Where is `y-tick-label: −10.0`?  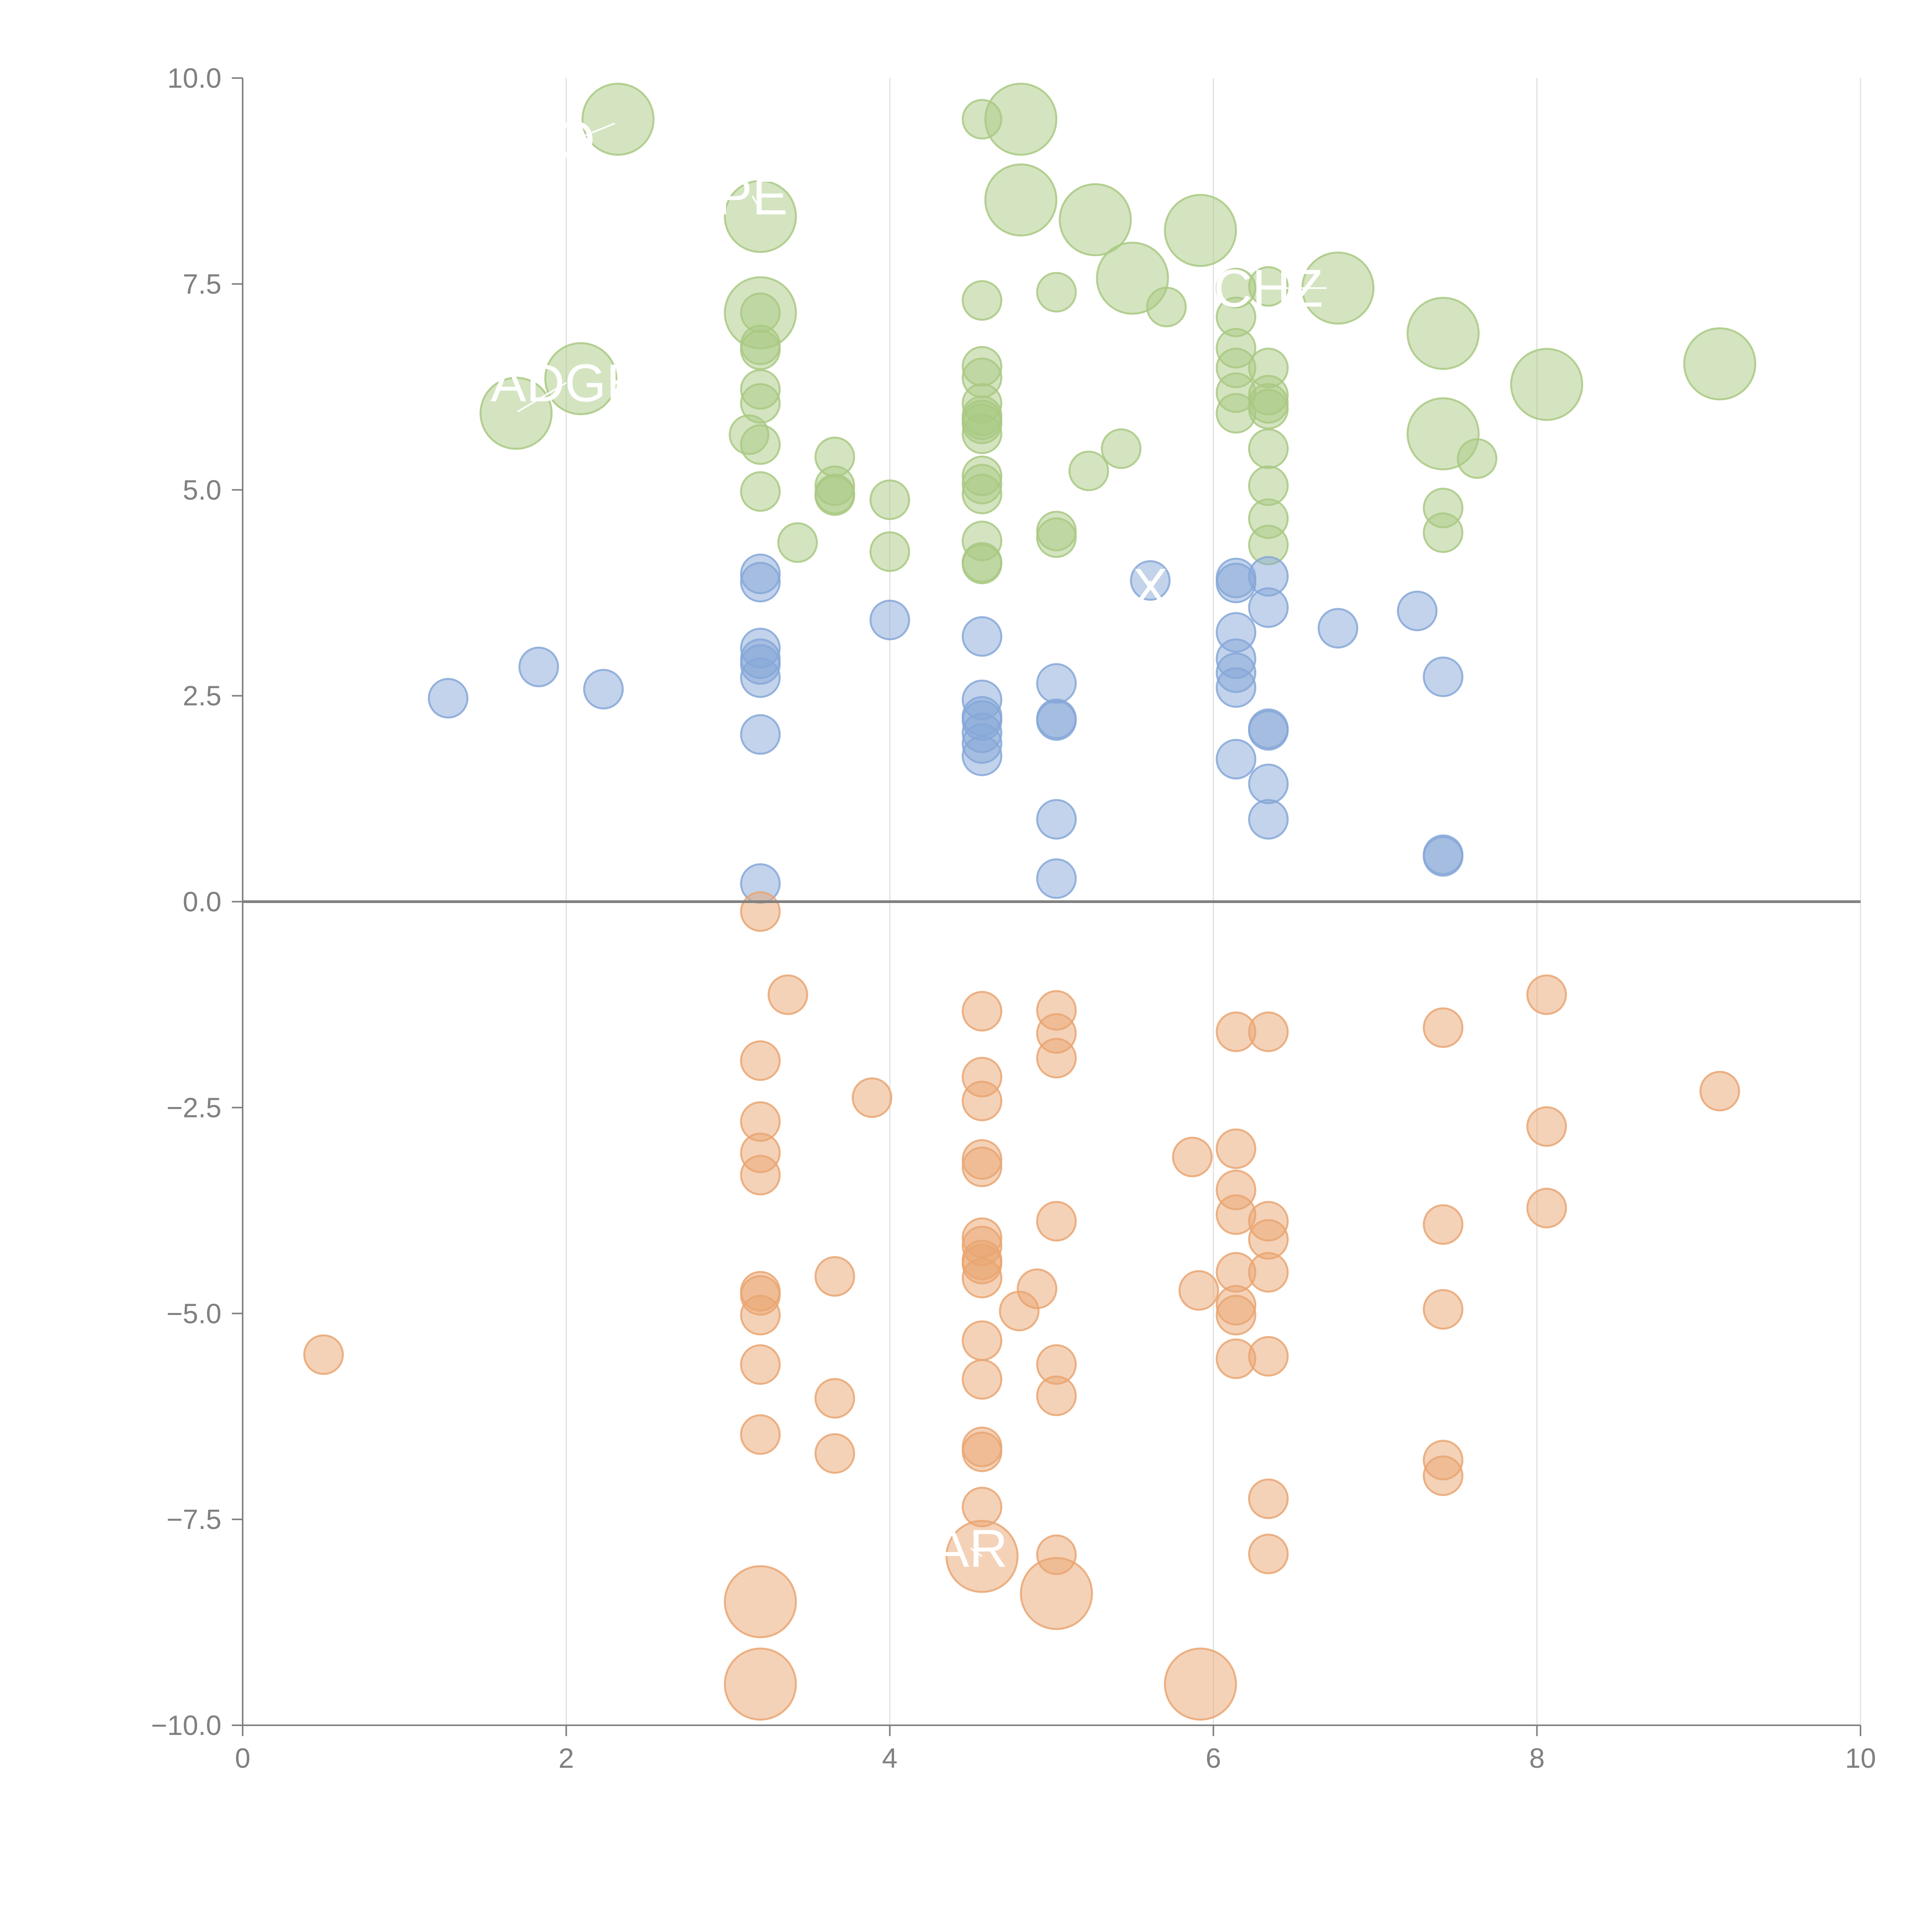 y-tick-label: −10.0 is located at coordinates (186, 1726).